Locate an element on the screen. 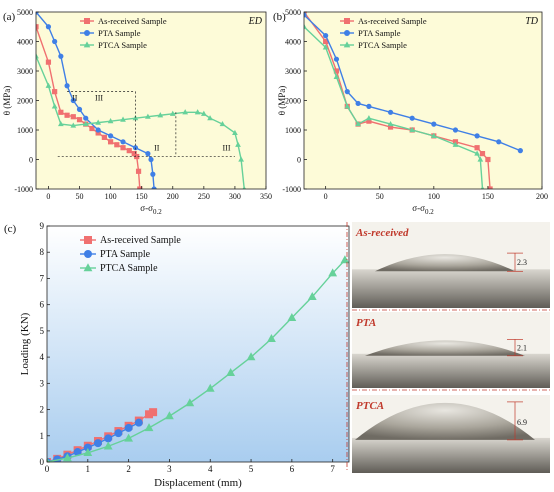 This screenshot has width=554, height=492. y-axis-label: Loading (KN) is located at coordinates (25, 343).